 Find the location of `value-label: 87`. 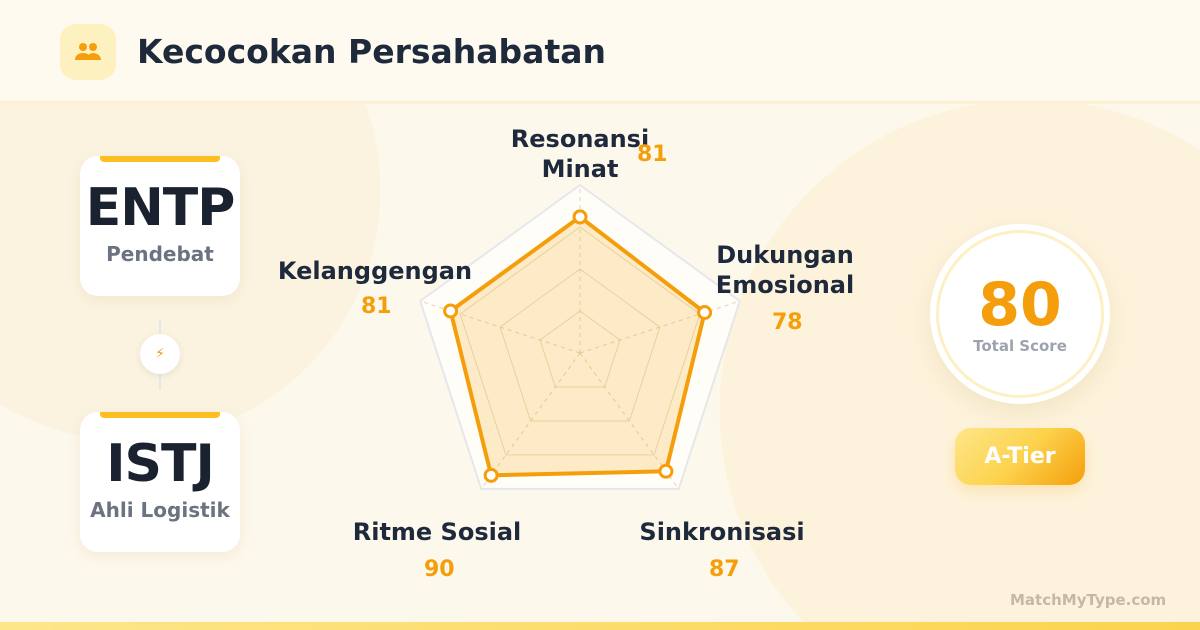

value-label: 87 is located at coordinates (724, 569).